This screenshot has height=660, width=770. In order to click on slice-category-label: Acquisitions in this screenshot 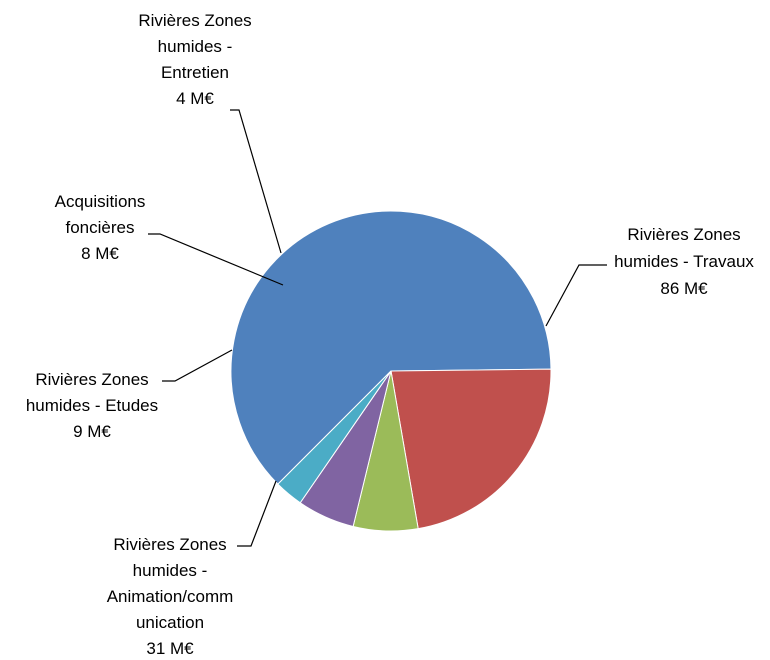, I will do `click(100, 201)`.